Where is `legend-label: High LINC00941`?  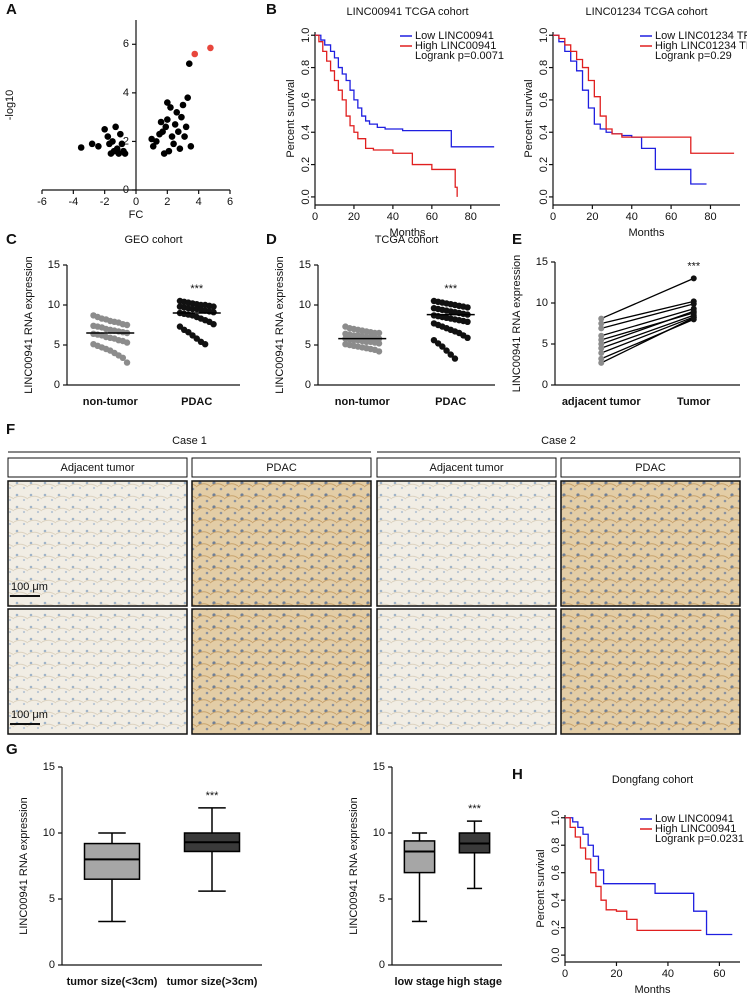 legend-label: High LINC00941 is located at coordinates (455, 46).